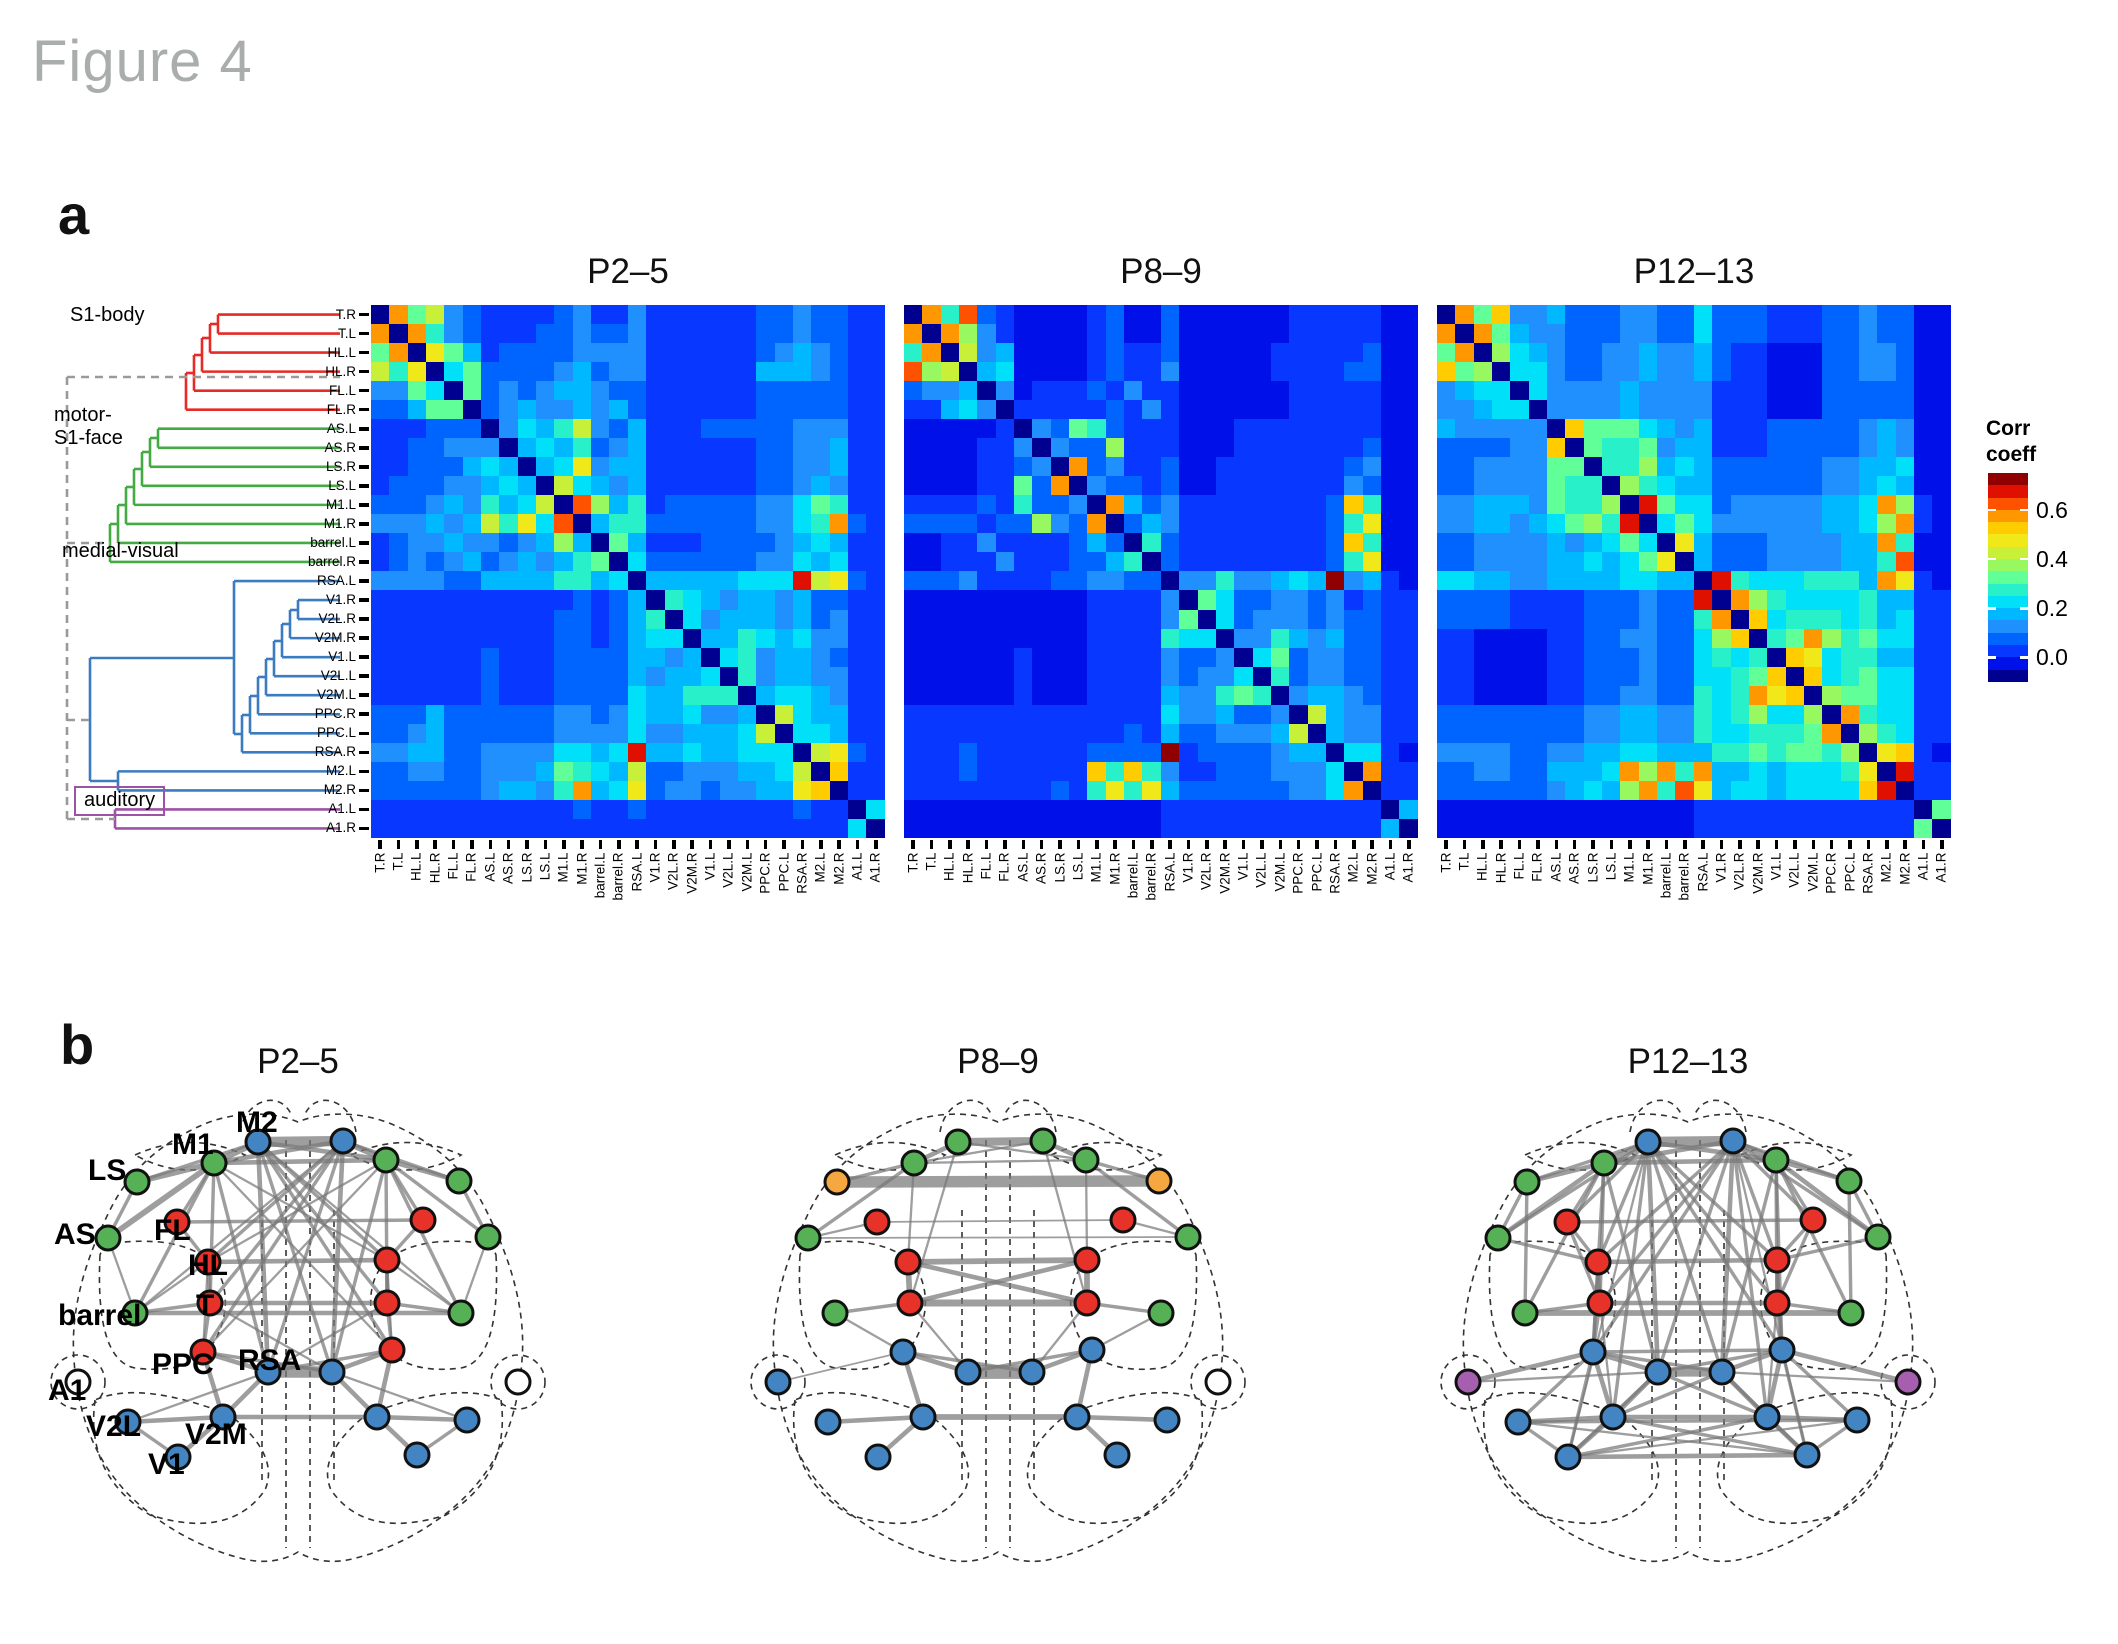  Describe the element at coordinates (1137, 1198) in the screenshot. I see `network-edge-AS.R-M1.R` at that location.